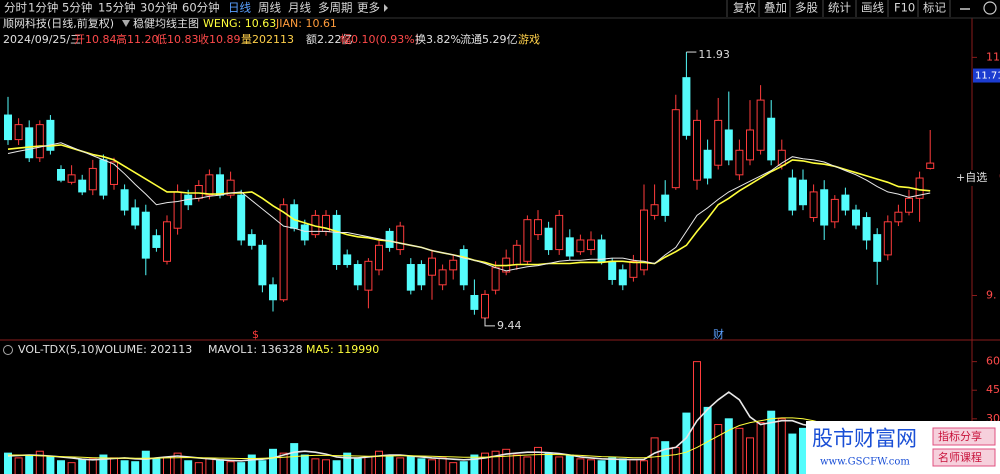 The width and height of the screenshot is (1000, 474). What do you see at coordinates (718, 334) in the screenshot?
I see `finance-event: 财` at bounding box center [718, 334].